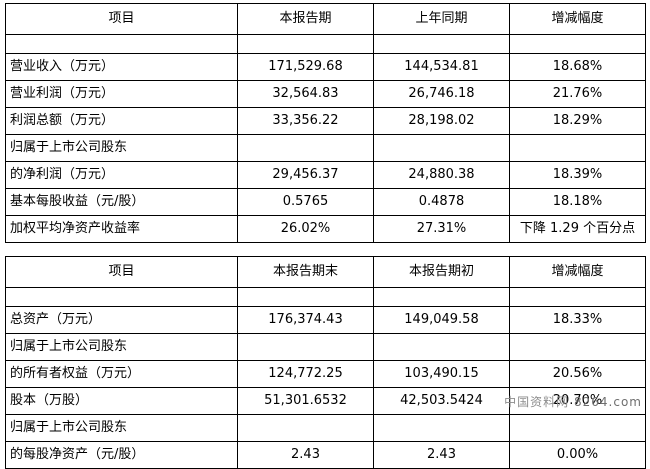 The height and width of the screenshot is (469, 650). Describe the element at coordinates (573, 401) in the screenshot. I see `watermark: 中国资料网 8264.com` at that location.